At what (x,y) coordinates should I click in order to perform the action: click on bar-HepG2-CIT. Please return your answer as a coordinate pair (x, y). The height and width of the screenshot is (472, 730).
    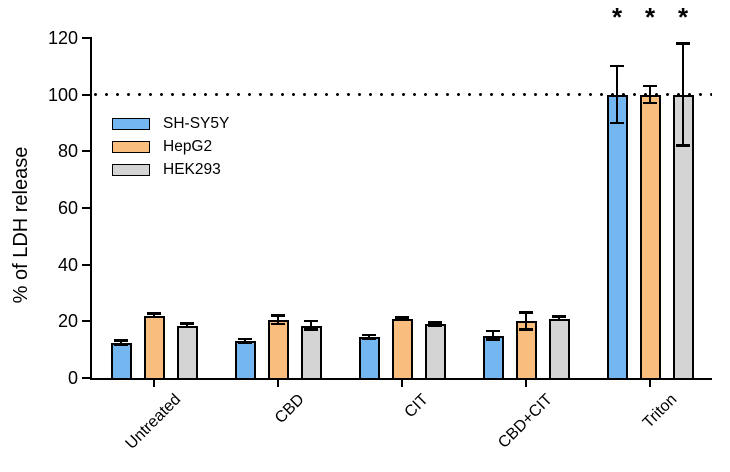
    Looking at the image, I should click on (402, 348).